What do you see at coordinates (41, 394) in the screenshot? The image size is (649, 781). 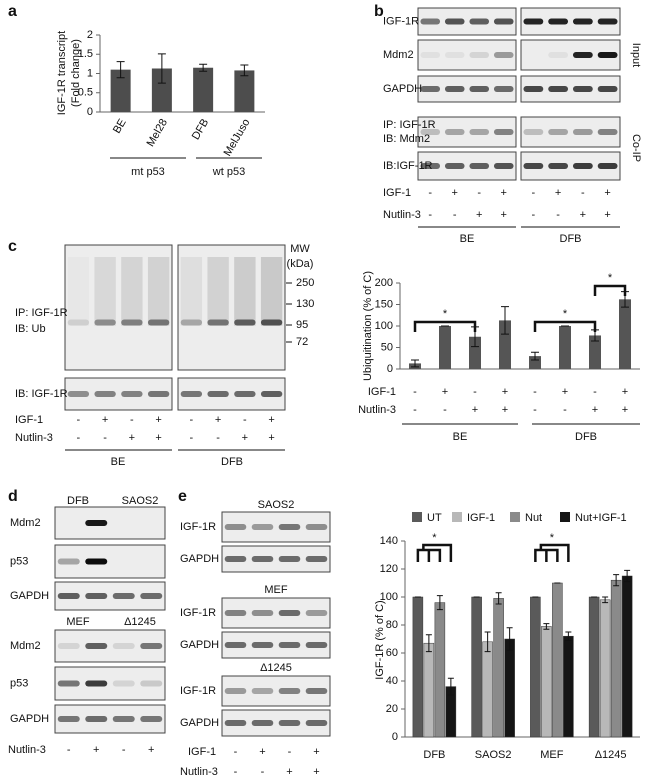 I see `label: IB: IGF-1R` at bounding box center [41, 394].